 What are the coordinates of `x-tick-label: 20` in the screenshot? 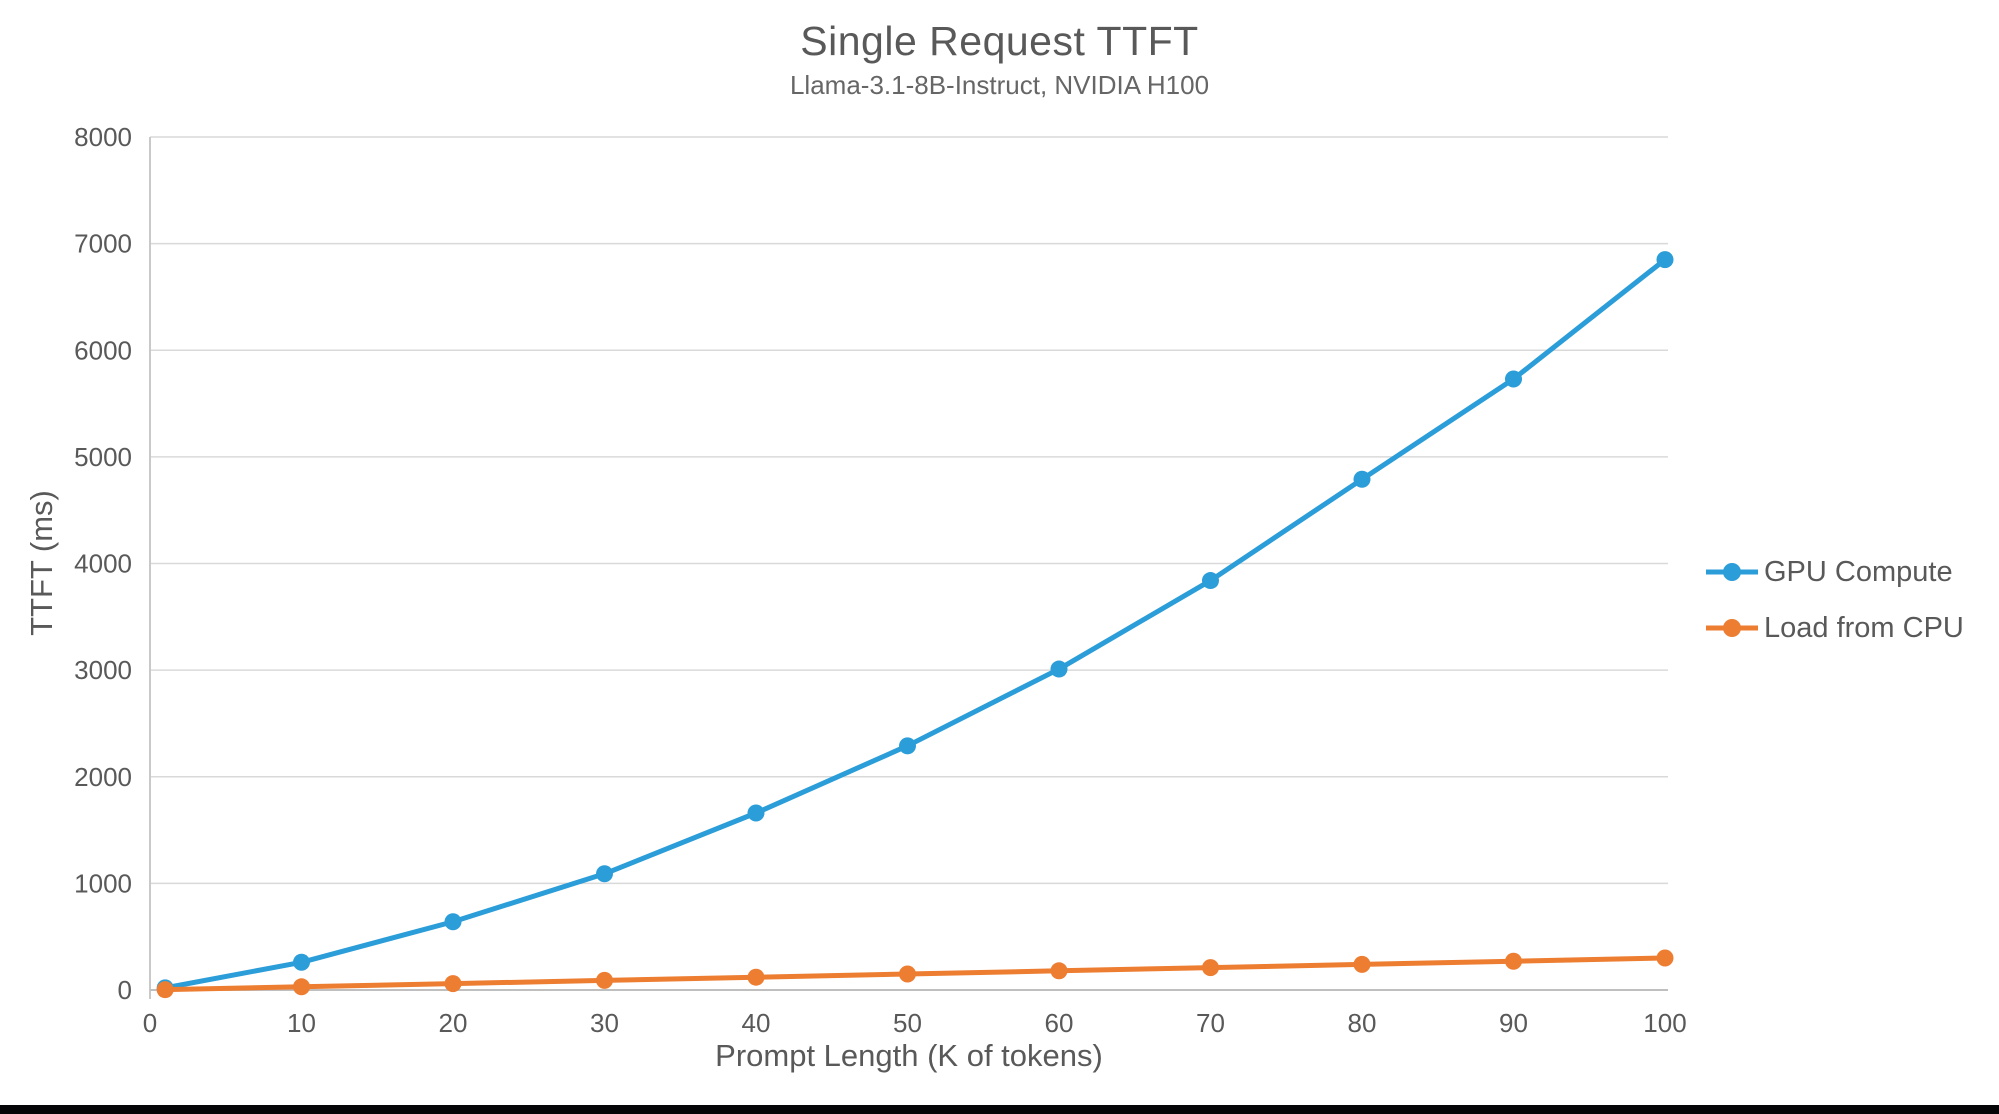 It's located at (453, 1023).